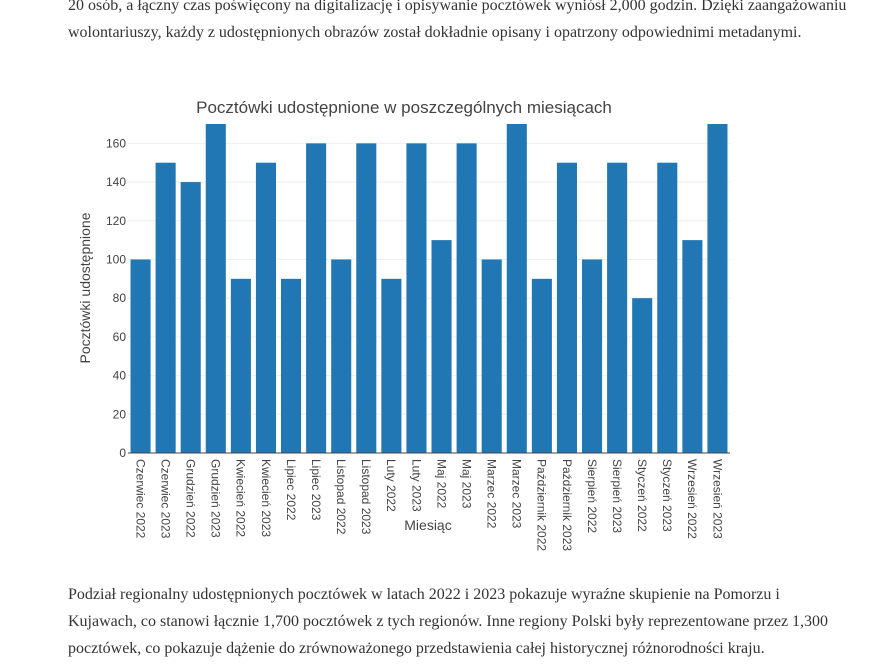  I want to click on x-tick-label: Czerwiec 2023, so click(165, 499).